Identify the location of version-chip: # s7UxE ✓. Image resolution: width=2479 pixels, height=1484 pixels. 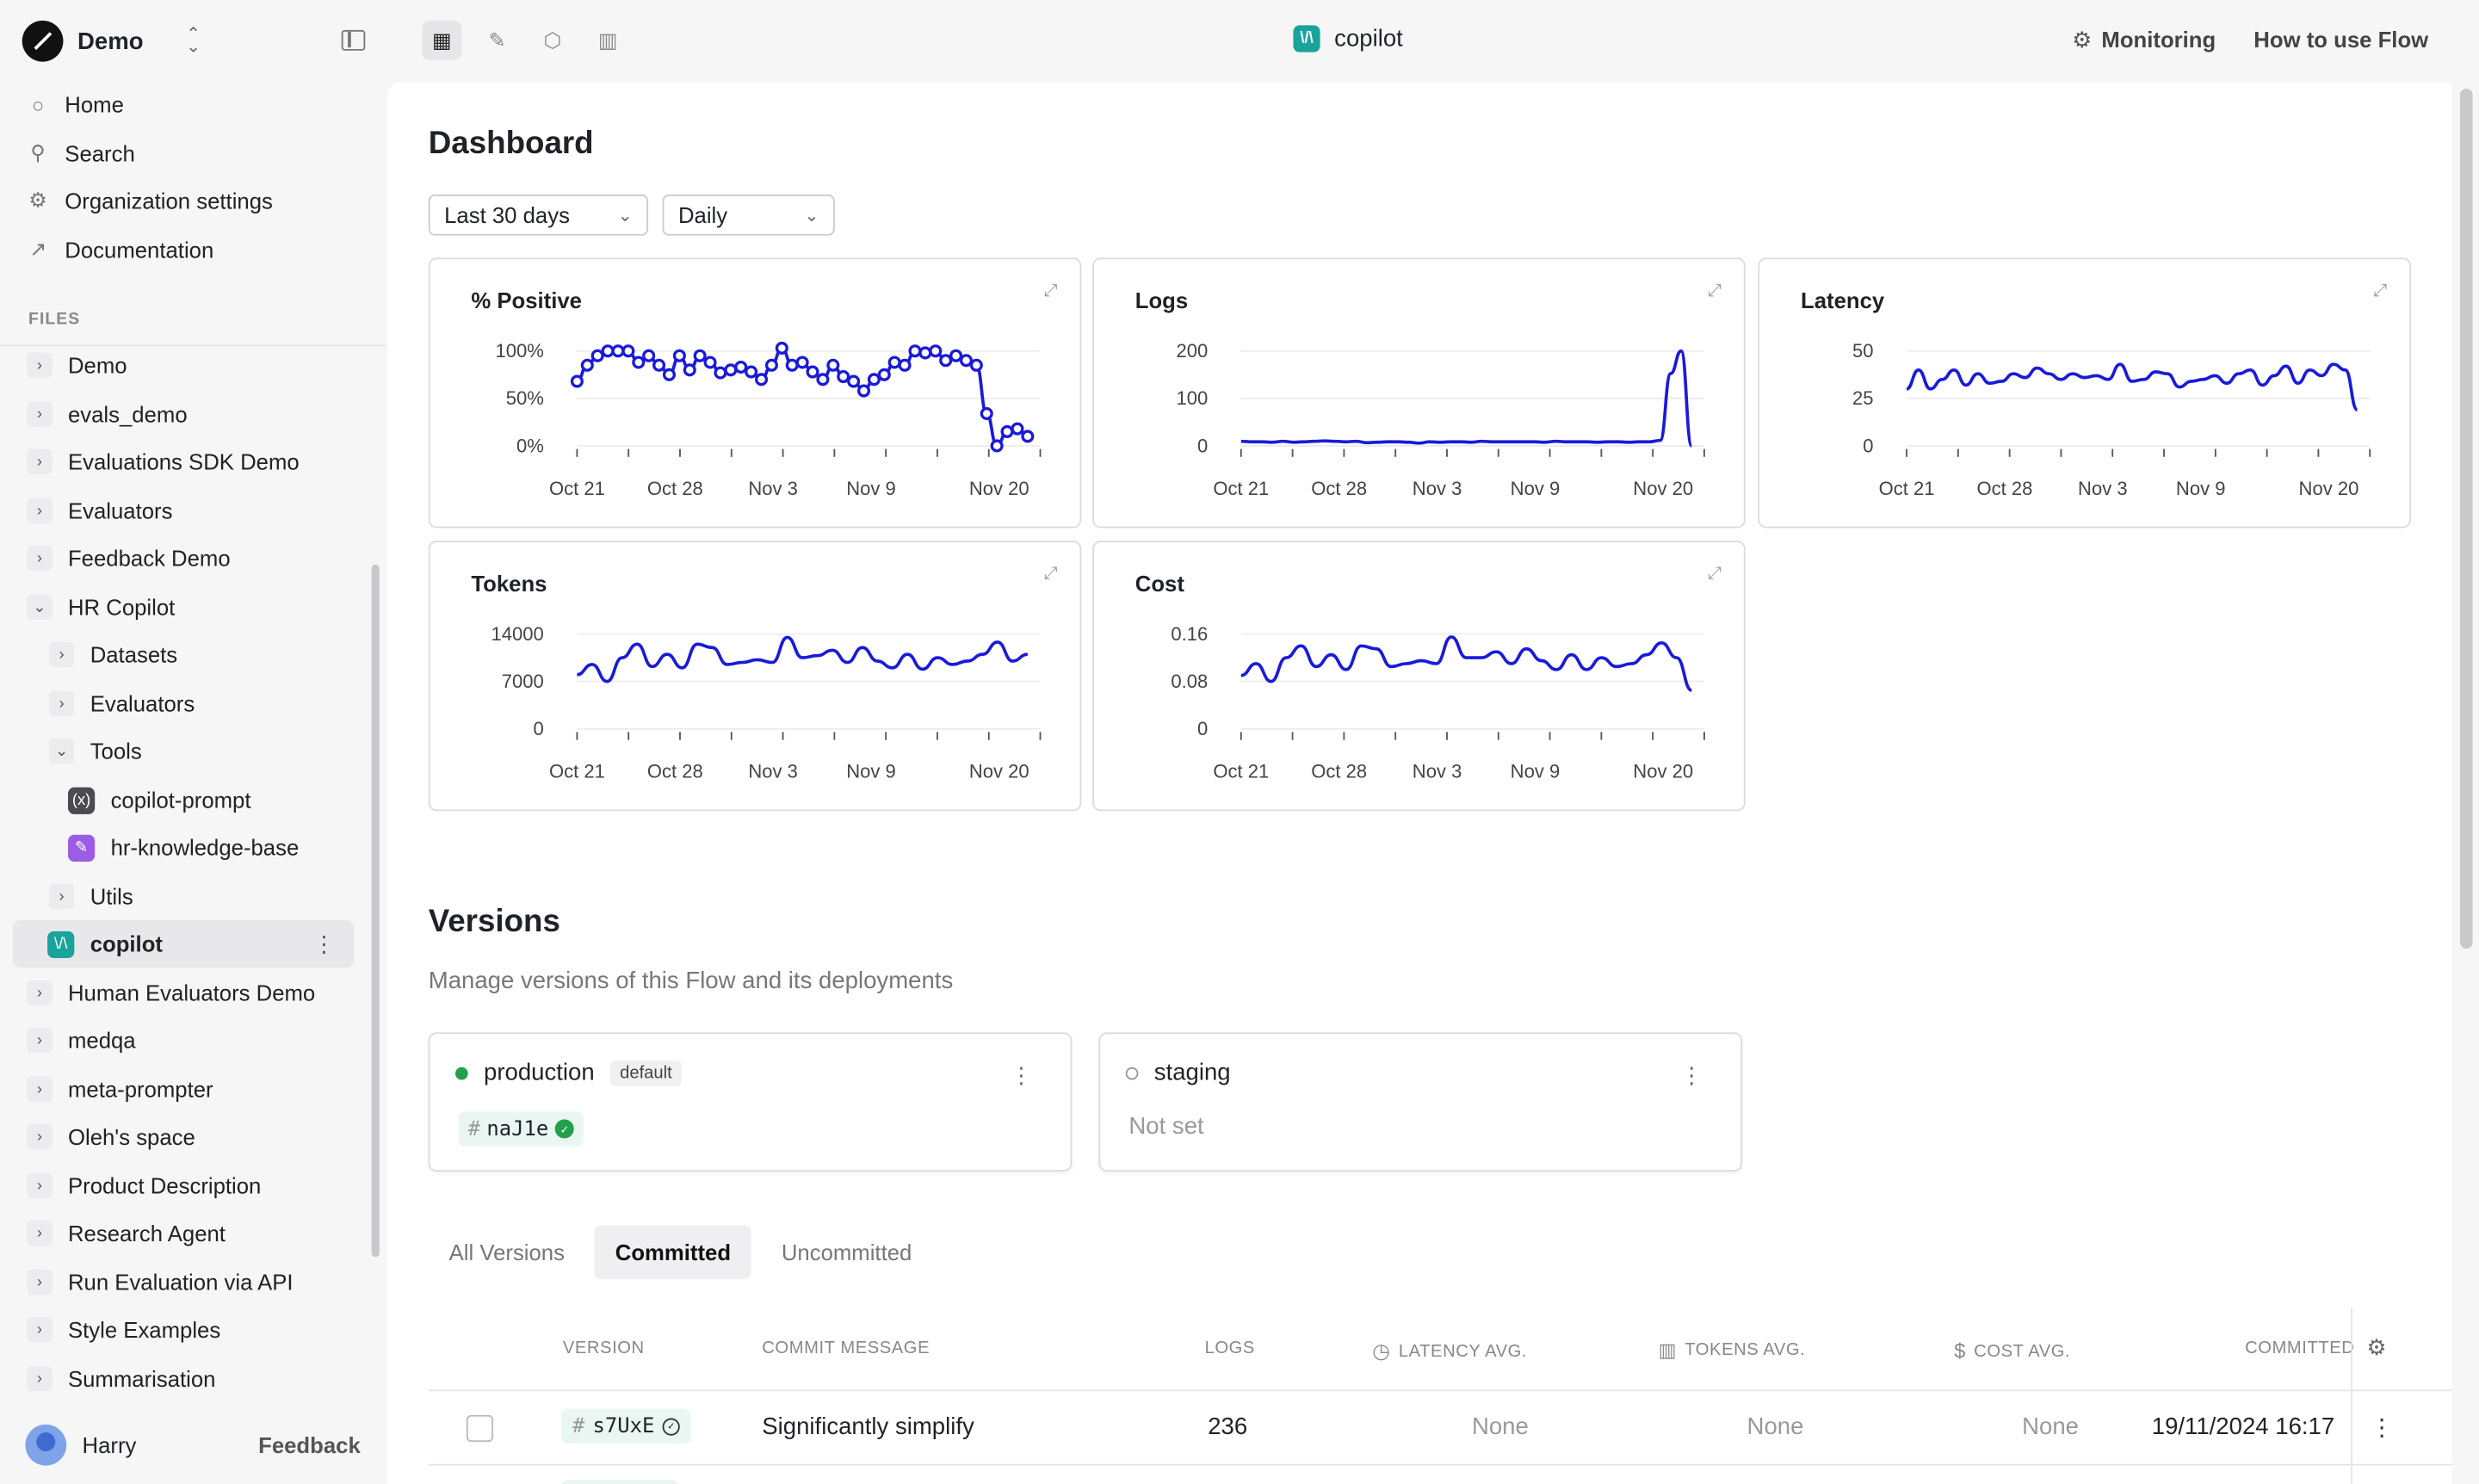
(626, 1426).